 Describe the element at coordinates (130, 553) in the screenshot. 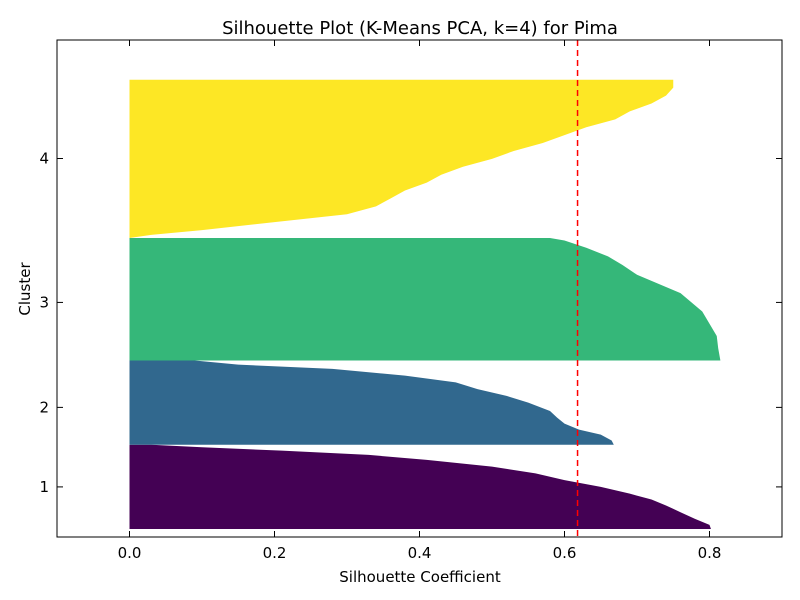

I see `x-tick-label: 0.0` at that location.